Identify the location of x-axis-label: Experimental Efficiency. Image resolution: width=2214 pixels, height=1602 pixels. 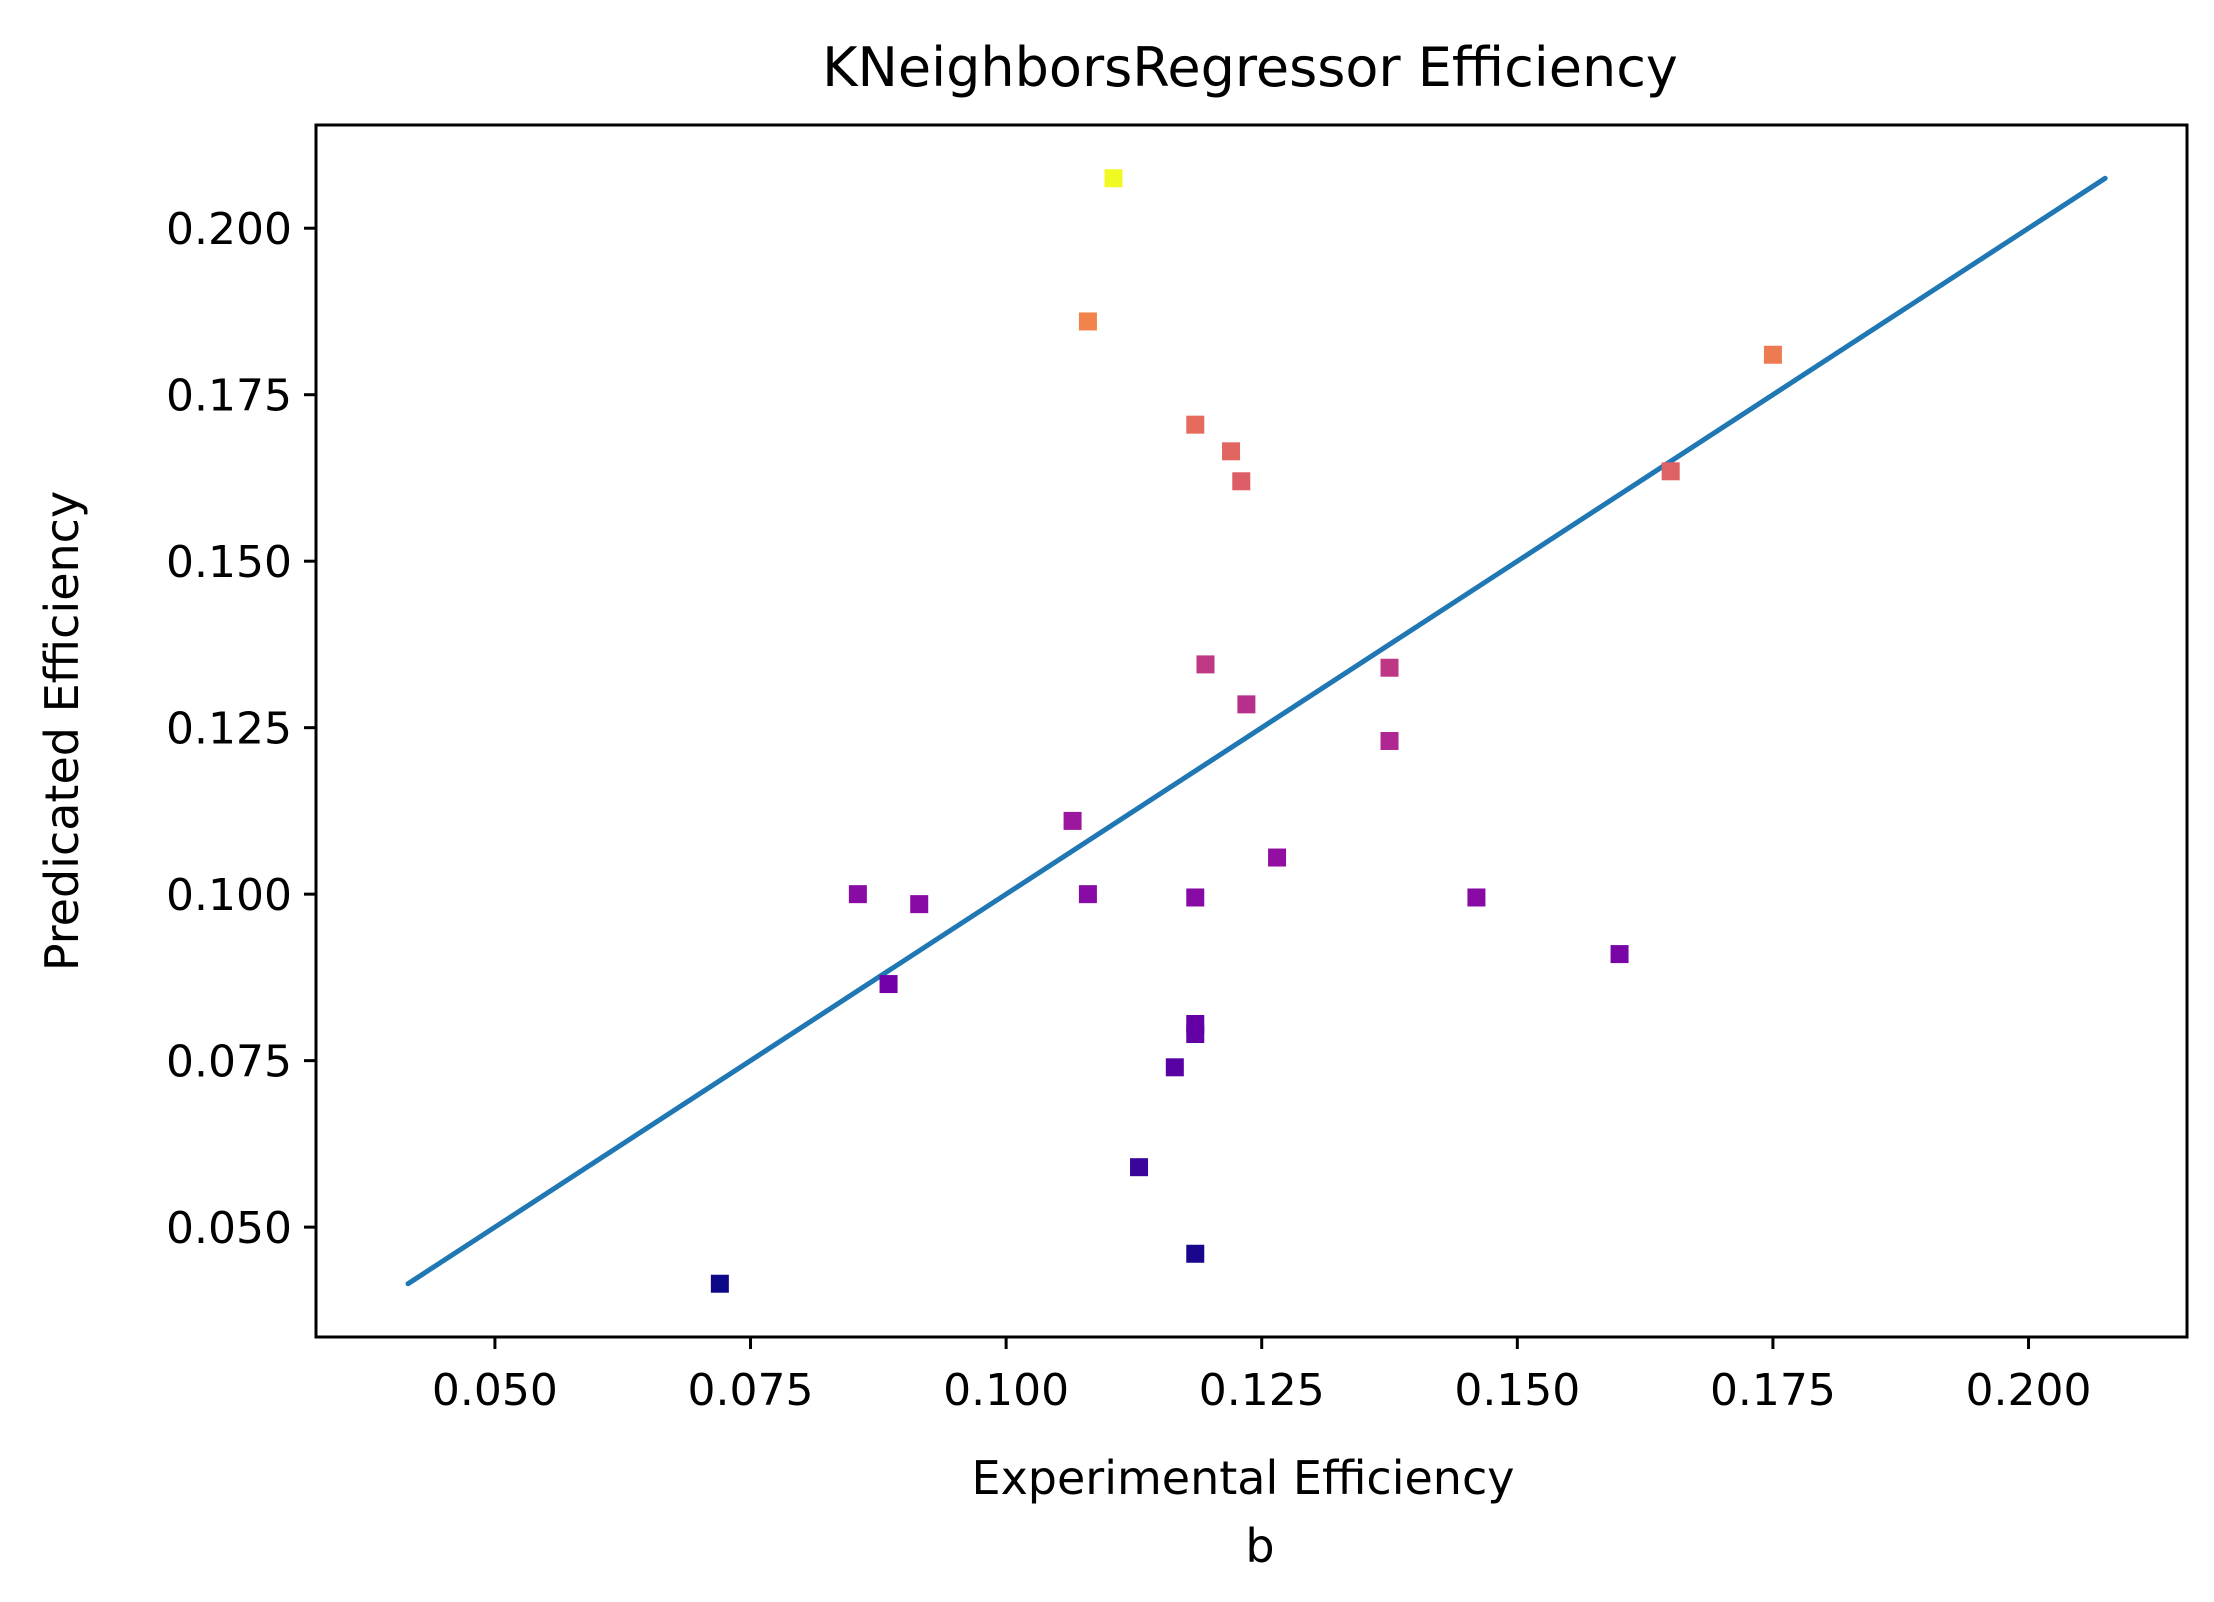
(1243, 1478).